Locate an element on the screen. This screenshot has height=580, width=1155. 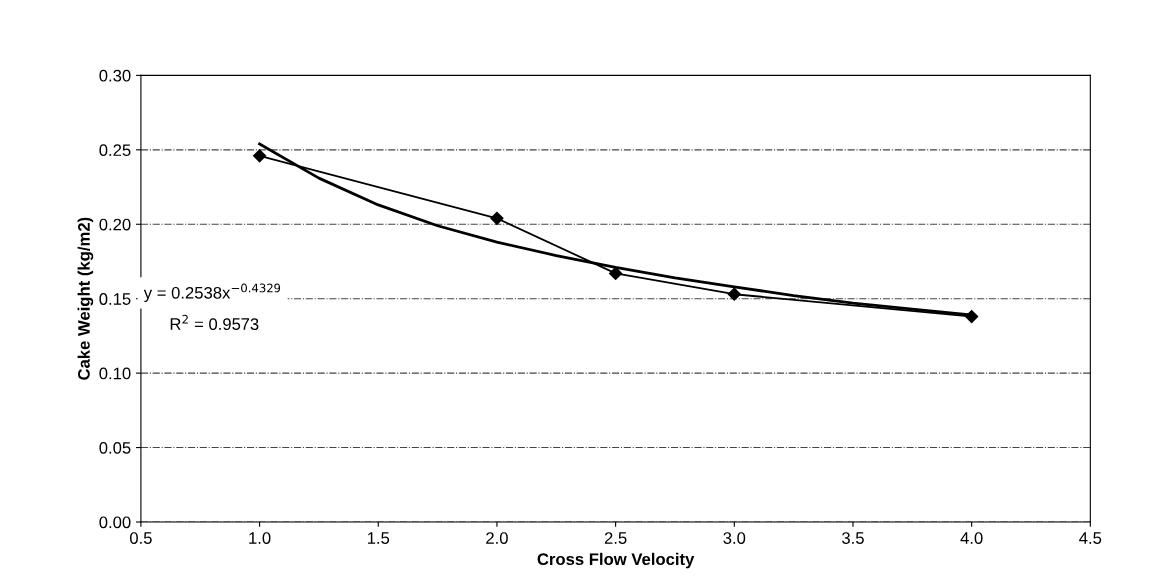
y-tick-label: 0.15 is located at coordinates (115, 299).